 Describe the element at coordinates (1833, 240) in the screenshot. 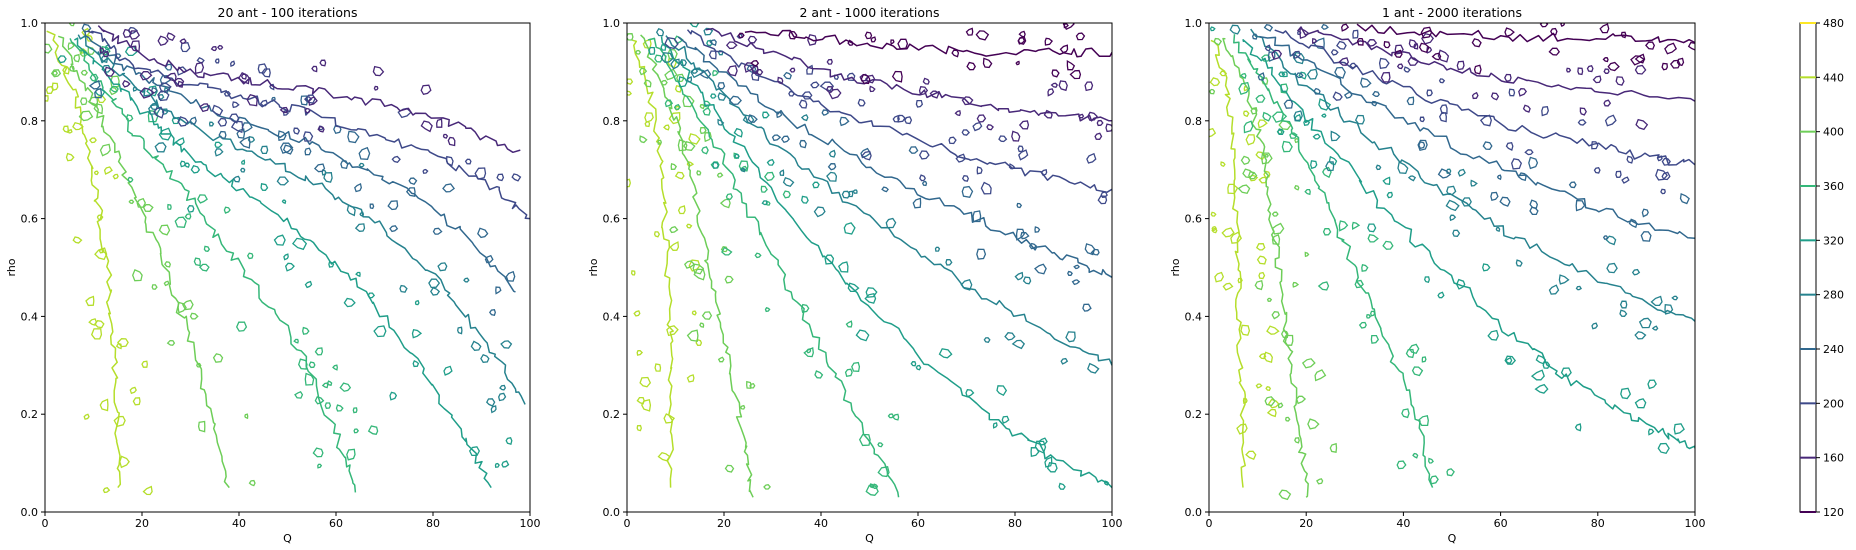

I see `colorbar-tick-label: 320` at that location.